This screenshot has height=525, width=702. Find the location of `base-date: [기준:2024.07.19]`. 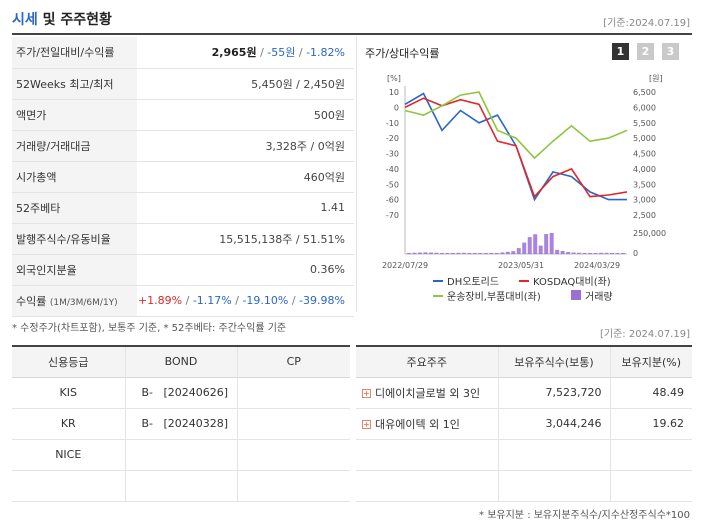

base-date: [기준:2024.07.19] is located at coordinates (646, 23).